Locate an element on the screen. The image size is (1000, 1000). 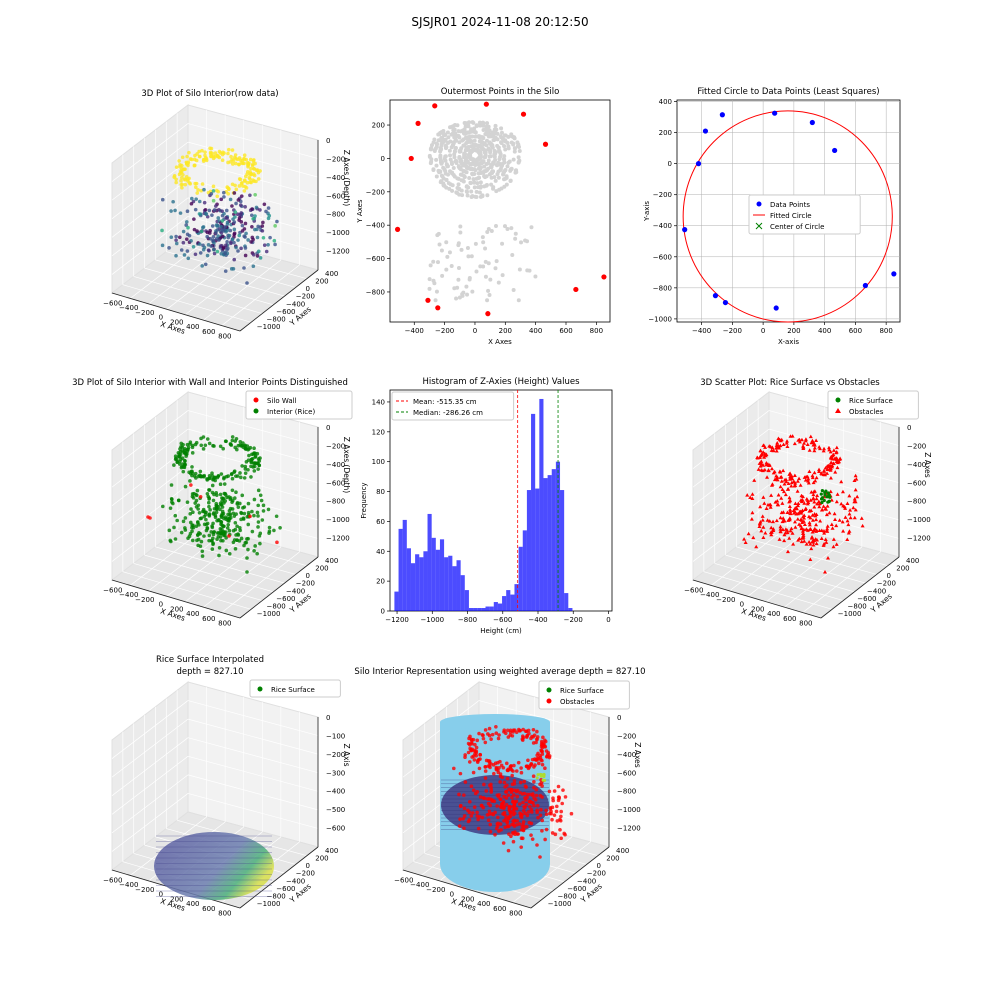
y-tick-label: 400 is located at coordinates (331, 851).